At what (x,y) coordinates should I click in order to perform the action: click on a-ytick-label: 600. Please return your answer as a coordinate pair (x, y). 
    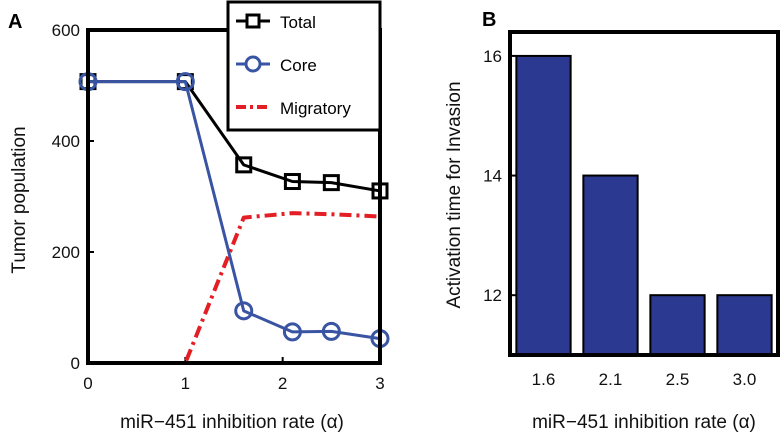
    Looking at the image, I should click on (66, 30).